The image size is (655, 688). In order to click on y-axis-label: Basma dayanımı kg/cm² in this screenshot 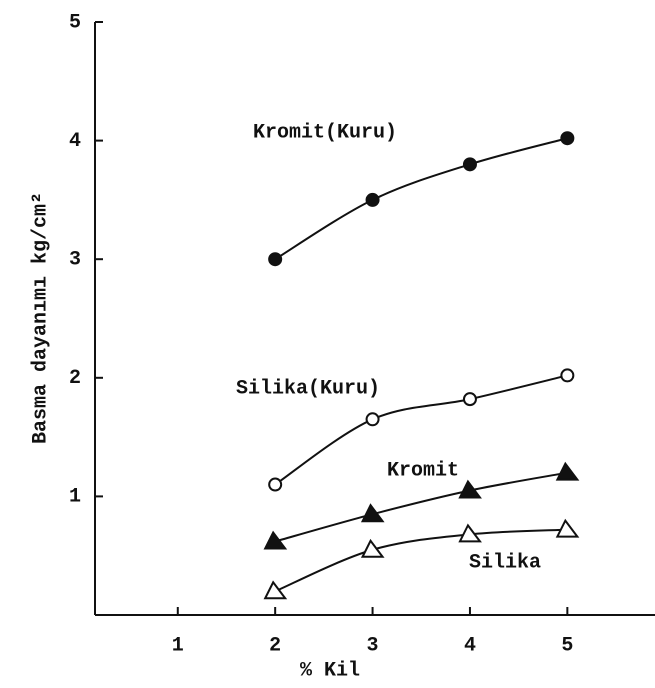, I will do `click(40, 318)`.